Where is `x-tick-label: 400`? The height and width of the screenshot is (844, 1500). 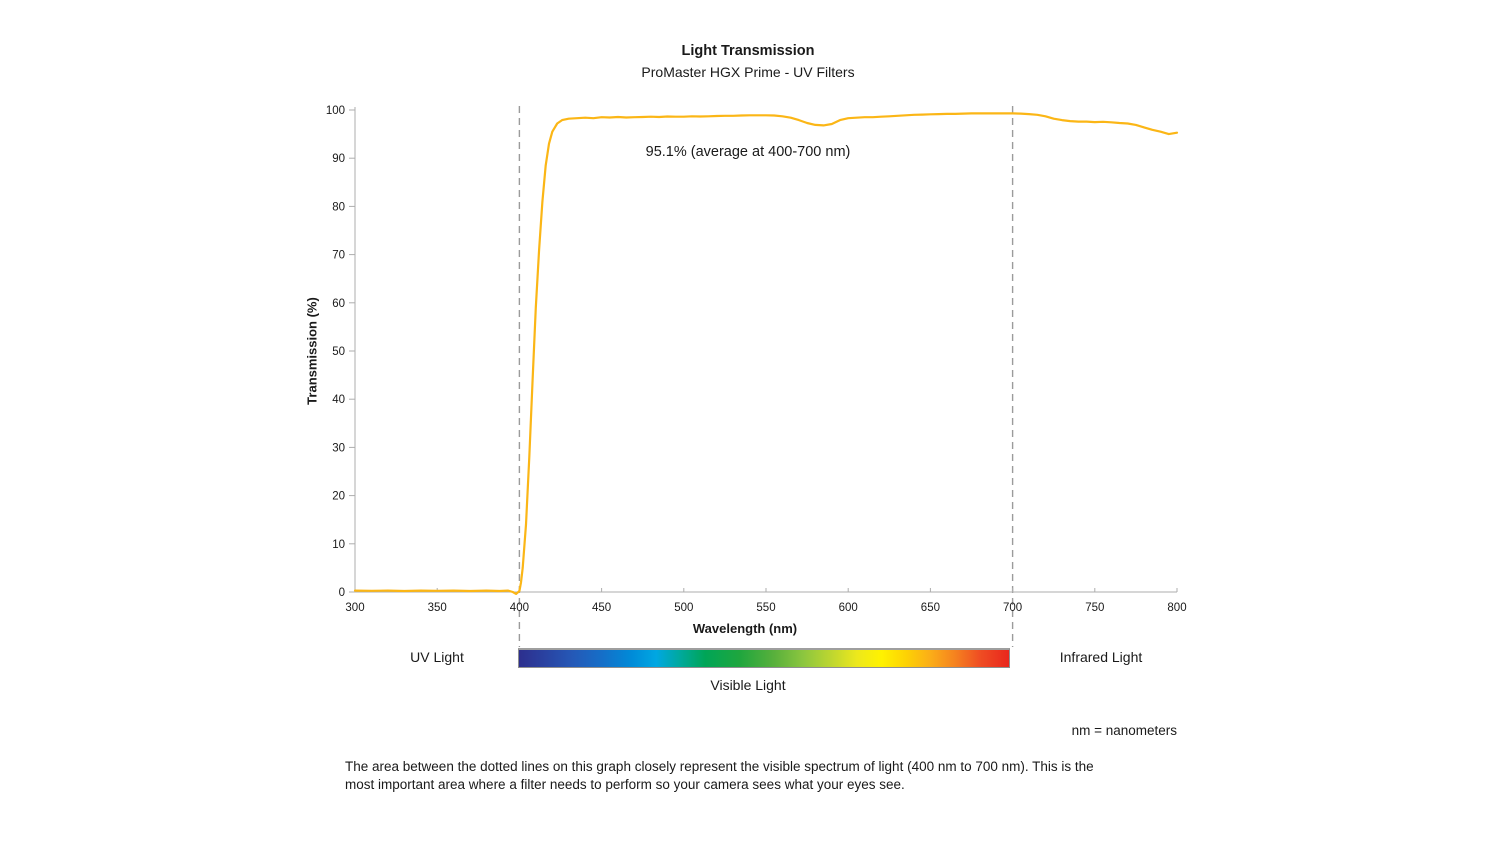 x-tick-label: 400 is located at coordinates (519, 608).